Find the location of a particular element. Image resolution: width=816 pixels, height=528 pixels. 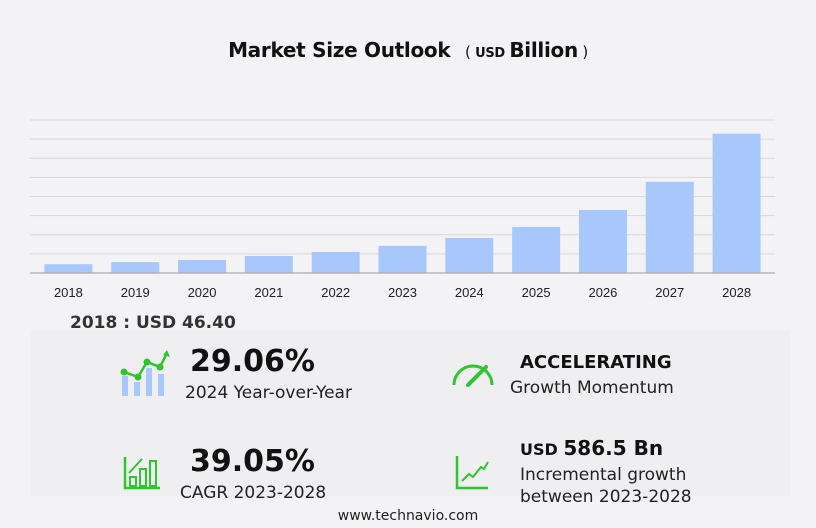

bar-growth-icon is located at coordinates (141, 473).